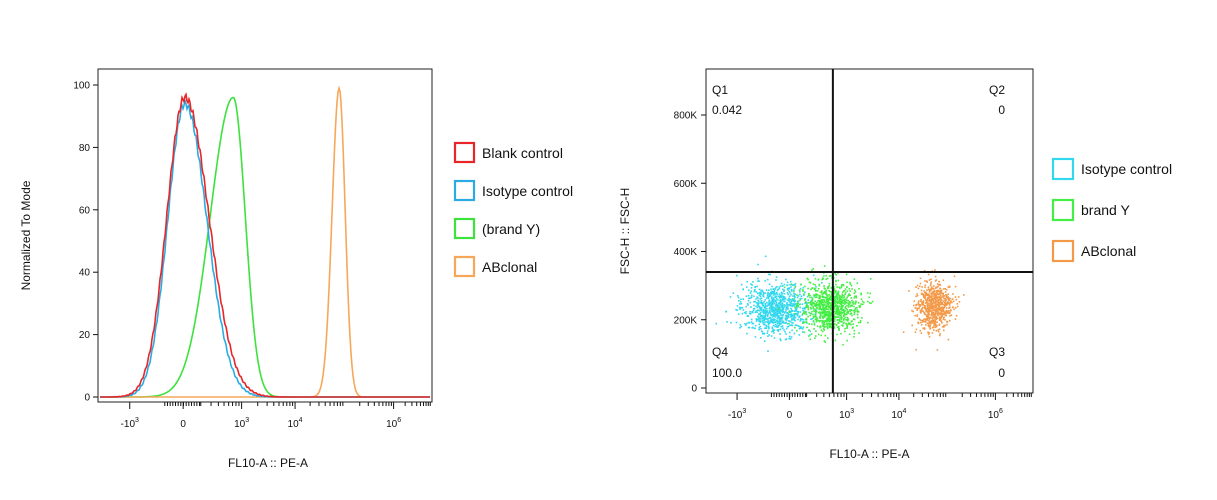  What do you see at coordinates (81, 86) in the screenshot?
I see `histogram-y-tick-label: 100` at bounding box center [81, 86].